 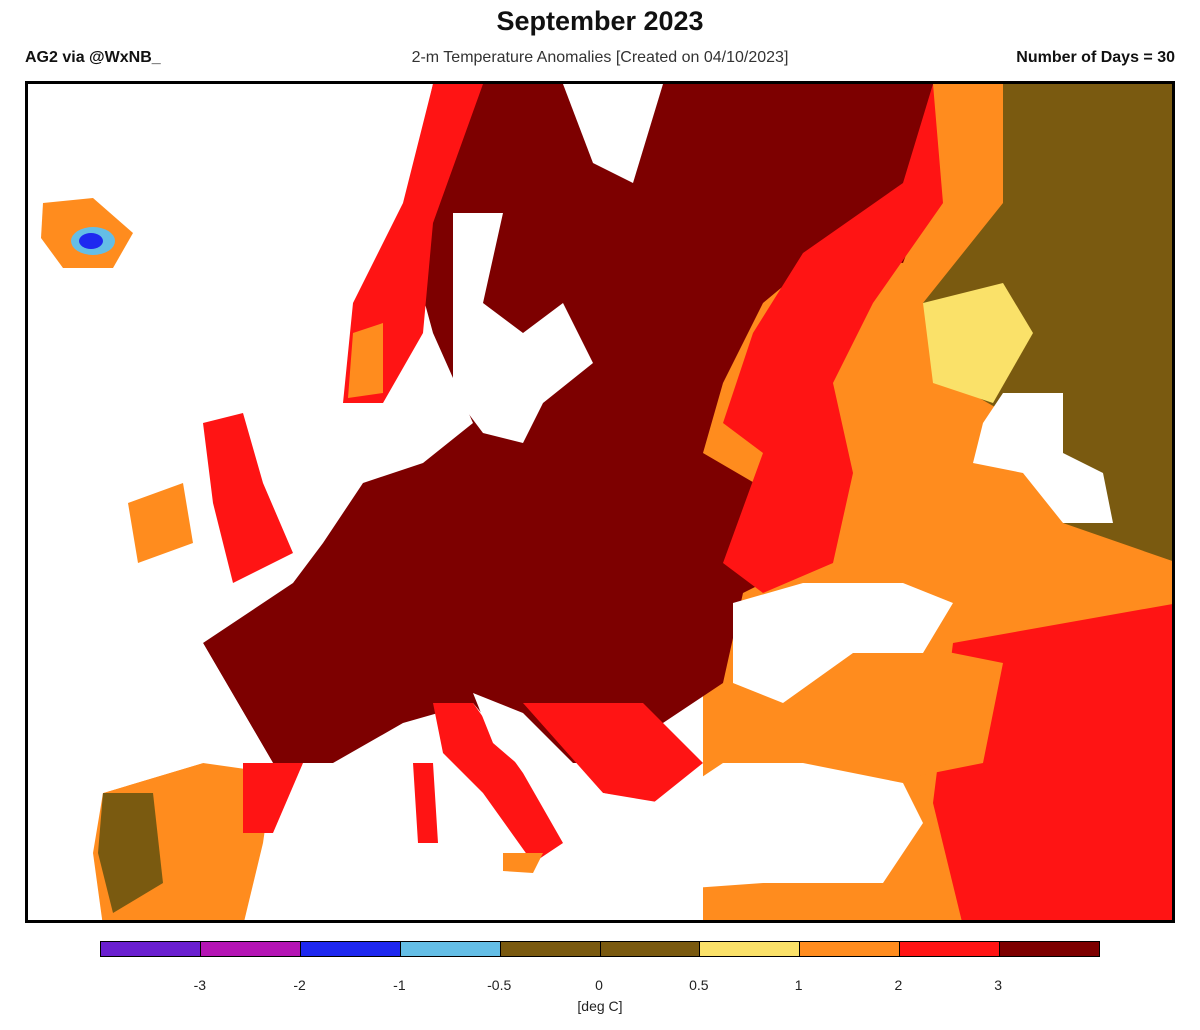 I want to click on region-balkan-red, so click(x=613, y=753).